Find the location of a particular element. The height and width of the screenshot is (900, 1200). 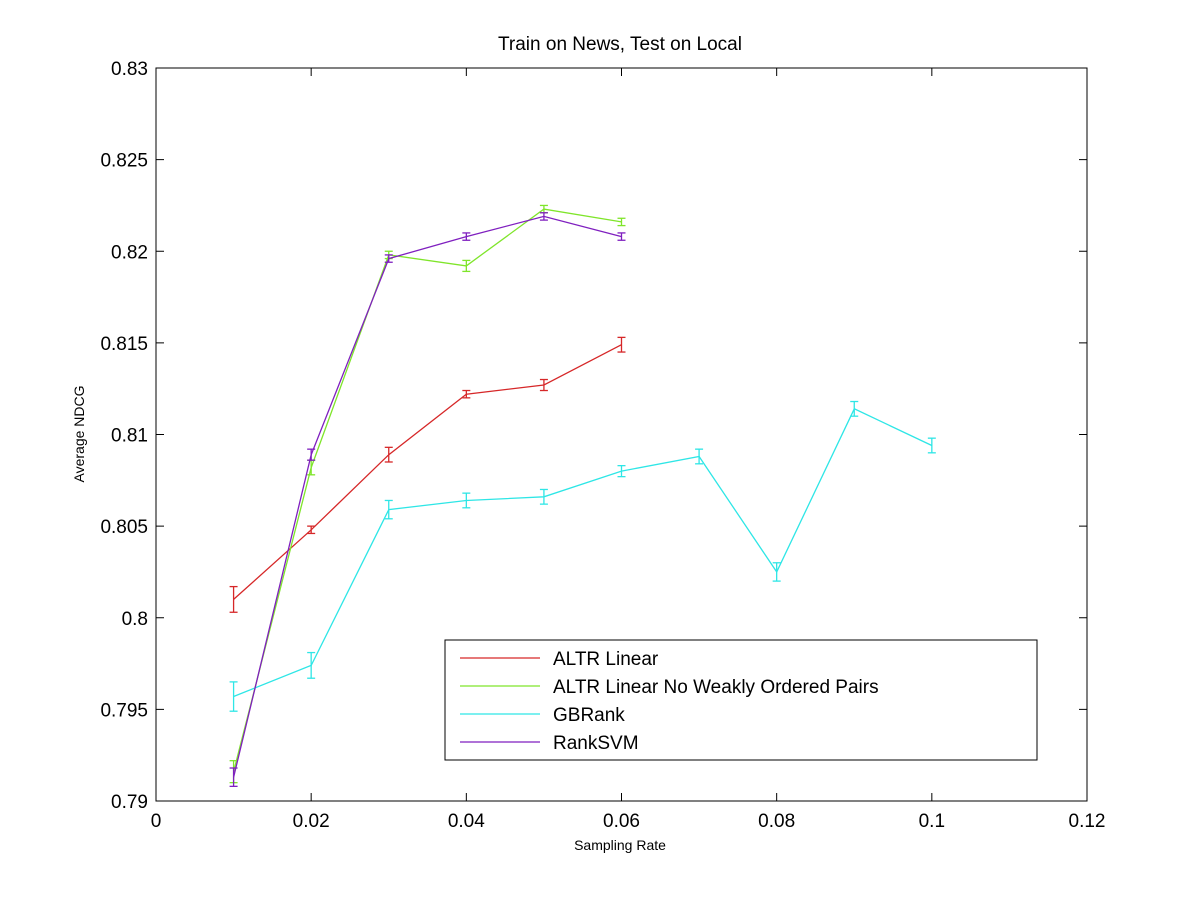

x-tick-label: 0.04 is located at coordinates (466, 821).